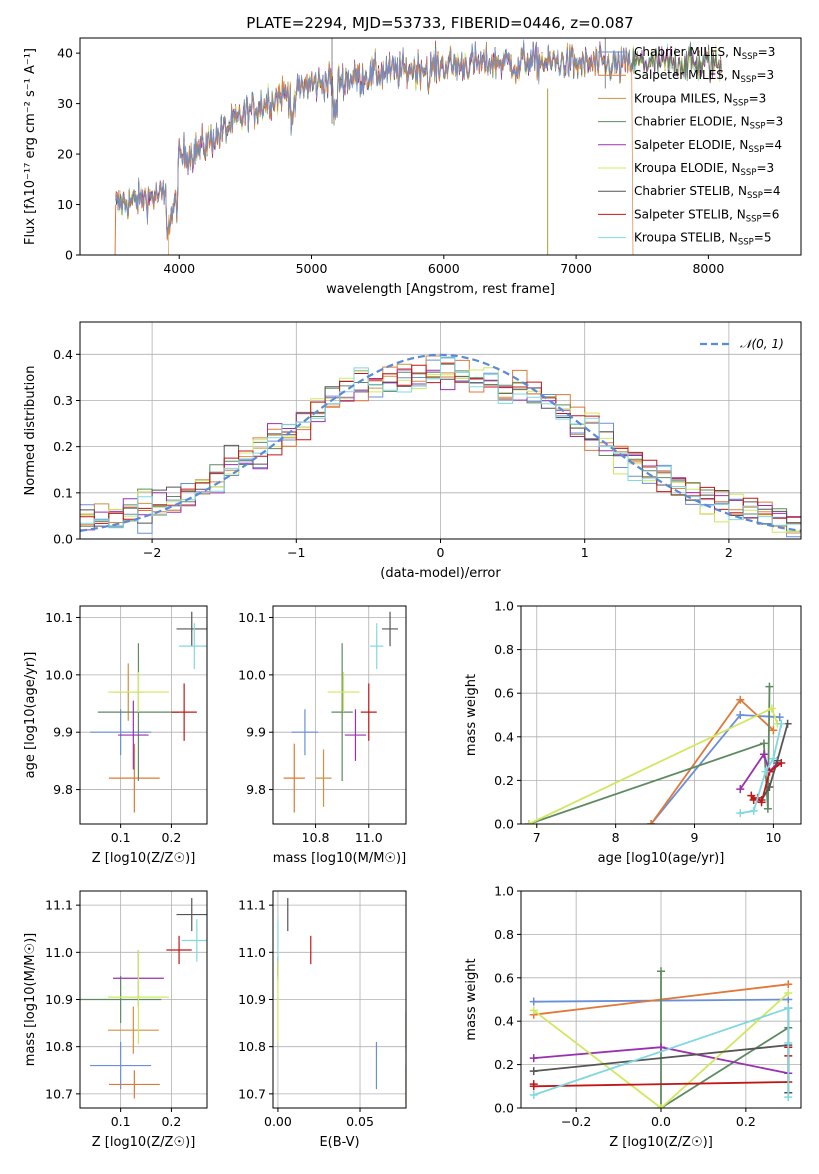 The height and width of the screenshot is (1174, 819). What do you see at coordinates (30, 146) in the screenshot?
I see `y-axis-label: Flux [fλ10⁻¹⁷ erg cm⁻² s⁻¹ A⁻¹]` at bounding box center [30, 146].